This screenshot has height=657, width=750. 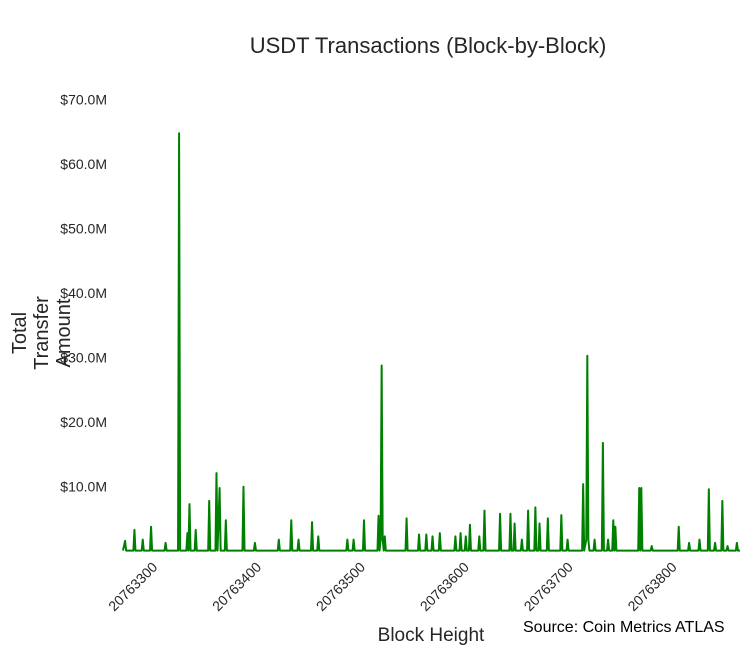 I want to click on y-tick-label: $30.0M, so click(x=83, y=358).